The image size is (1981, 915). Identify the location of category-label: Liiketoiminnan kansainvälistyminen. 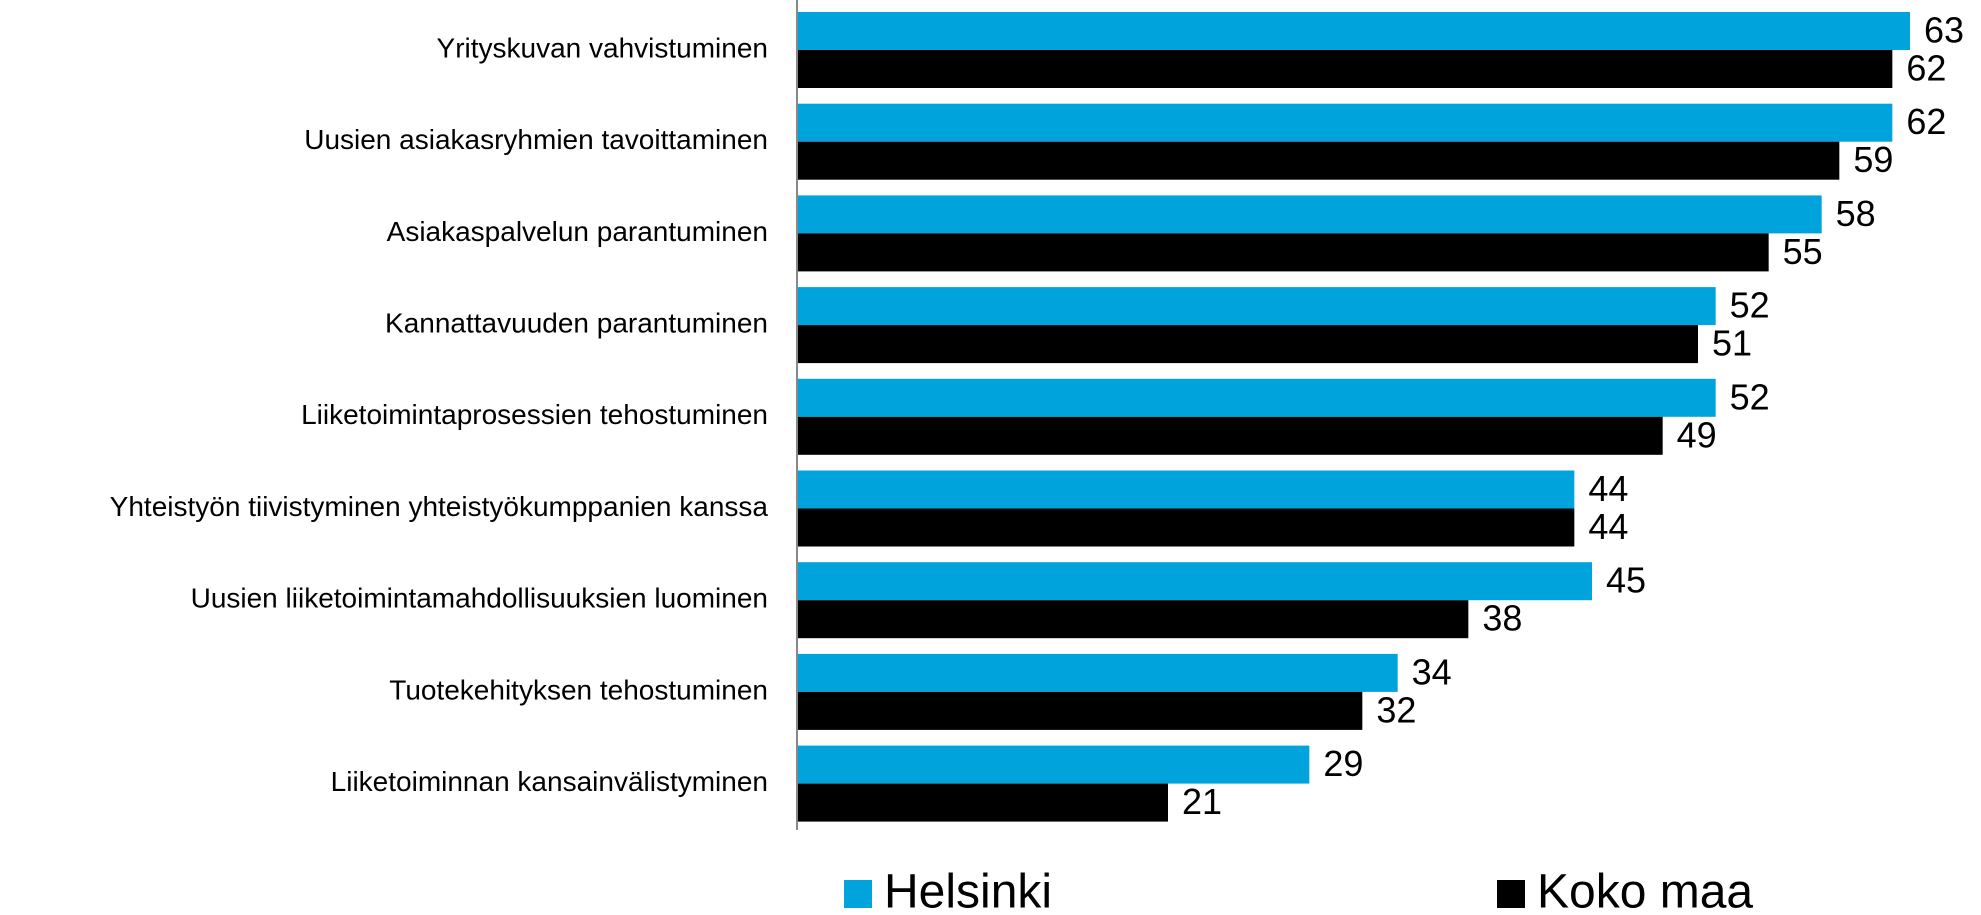
(549, 781).